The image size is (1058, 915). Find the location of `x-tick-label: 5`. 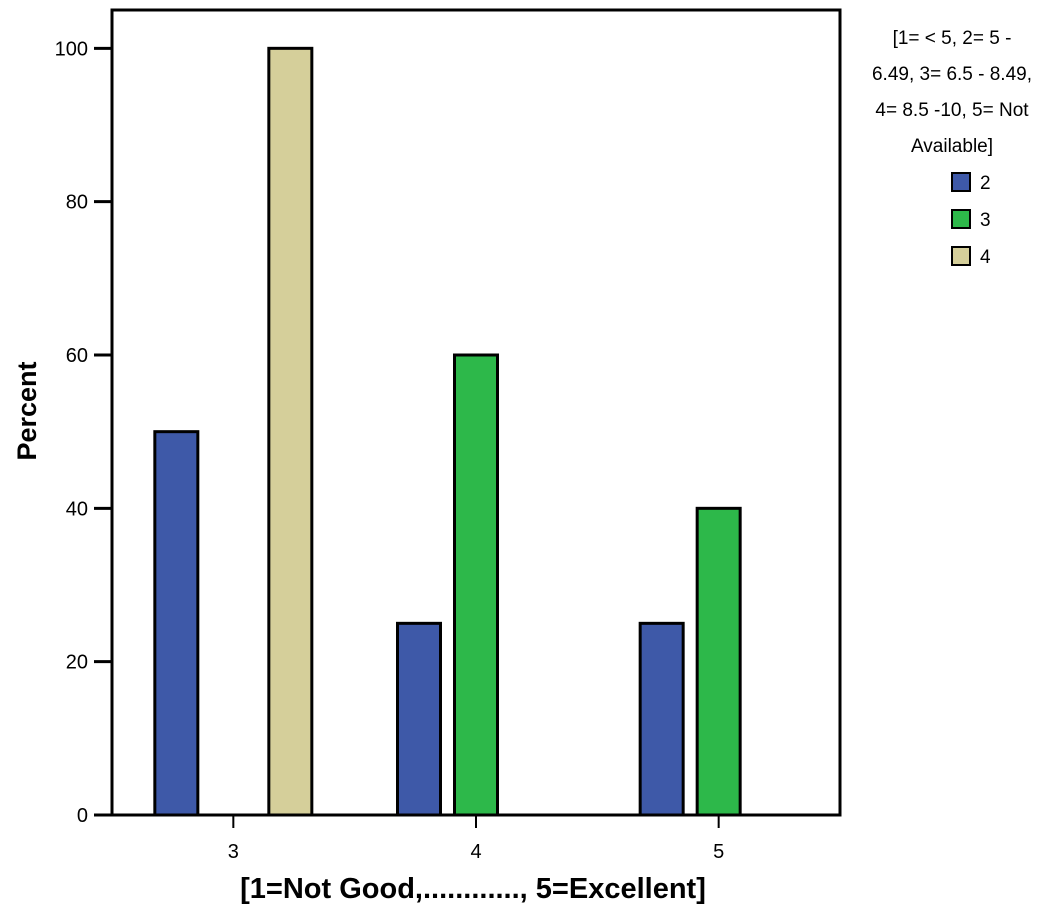

x-tick-label: 5 is located at coordinates (718, 852).